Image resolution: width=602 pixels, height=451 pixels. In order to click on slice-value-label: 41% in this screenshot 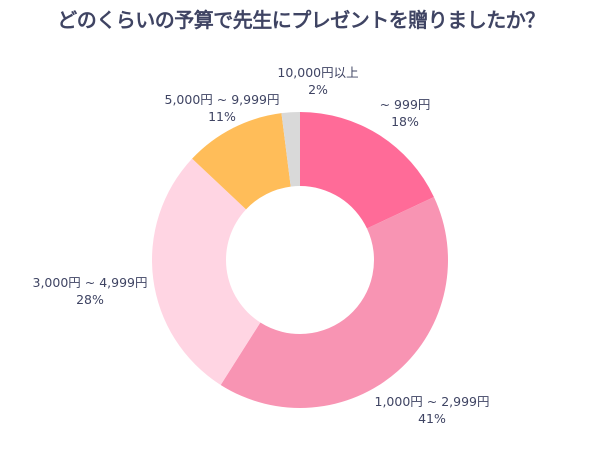, I will do `click(432, 418)`.